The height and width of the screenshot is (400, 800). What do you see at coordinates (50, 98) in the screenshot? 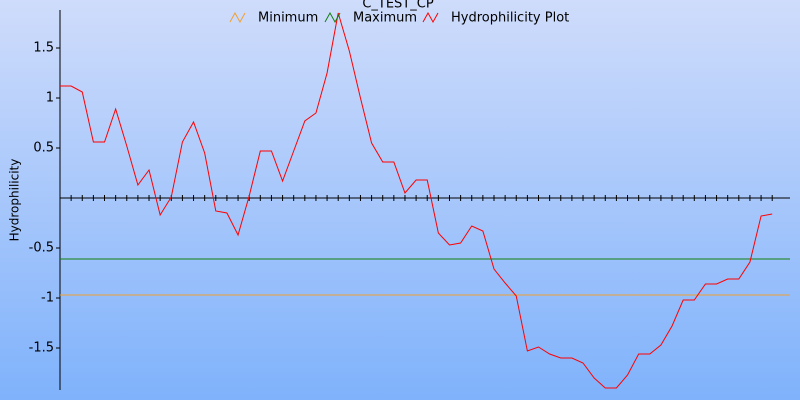
I see `y-tick-label: 1` at bounding box center [50, 98].